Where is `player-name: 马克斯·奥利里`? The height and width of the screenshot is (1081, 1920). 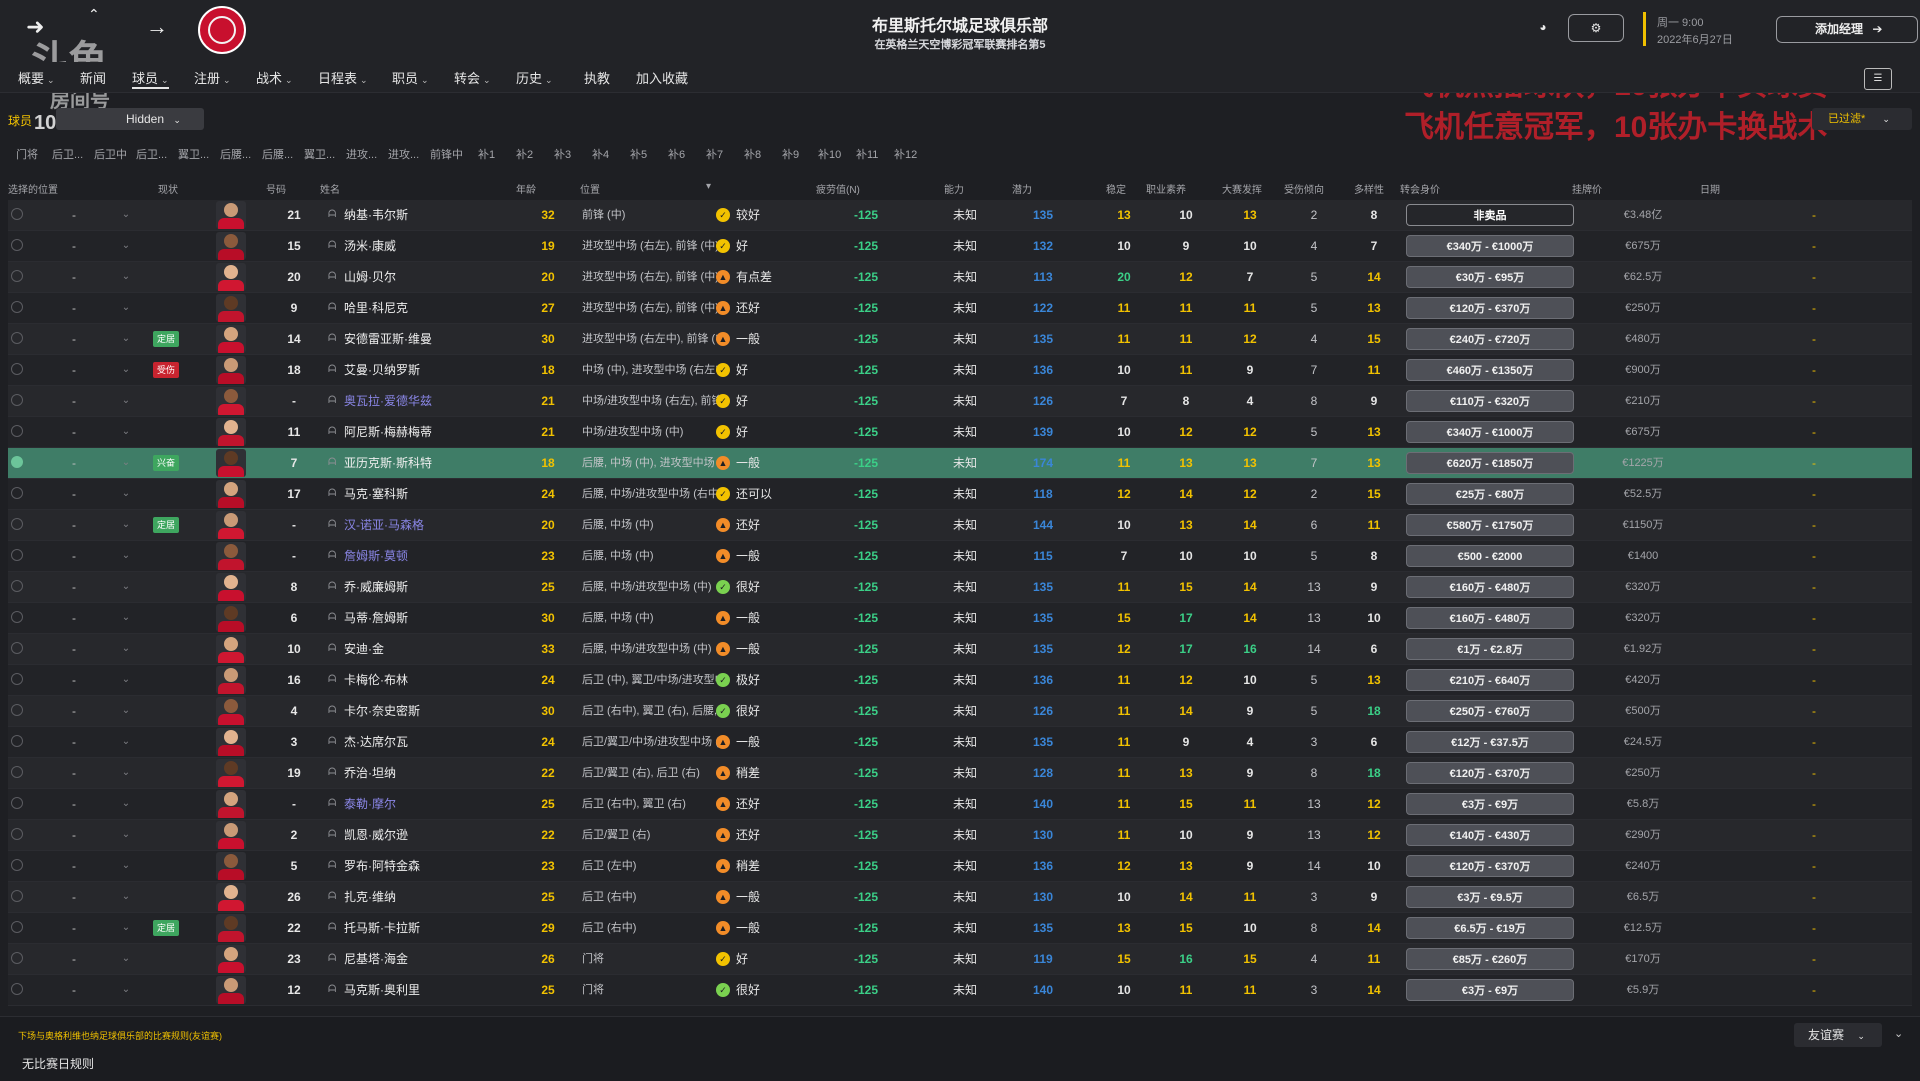 player-name: 马克斯·奥利里 is located at coordinates (382, 990).